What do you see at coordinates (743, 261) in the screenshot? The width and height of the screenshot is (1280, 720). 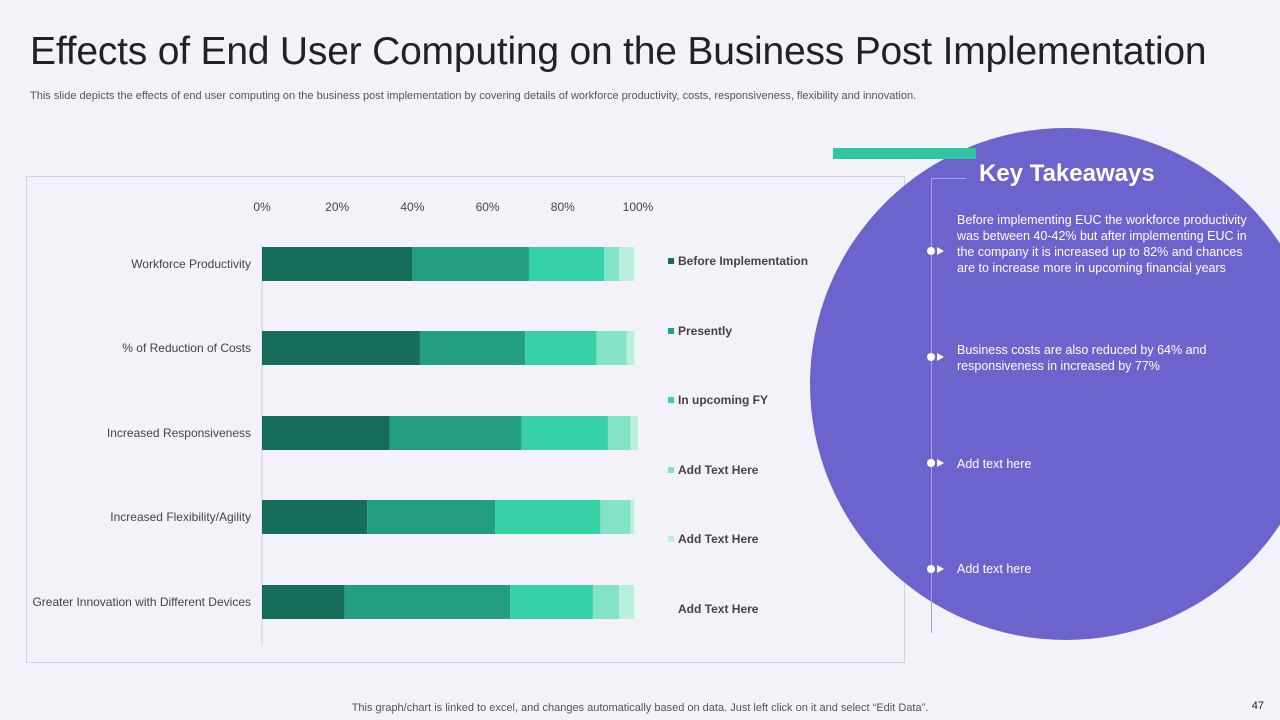 I see `legend-label: Before Implementation` at bounding box center [743, 261].